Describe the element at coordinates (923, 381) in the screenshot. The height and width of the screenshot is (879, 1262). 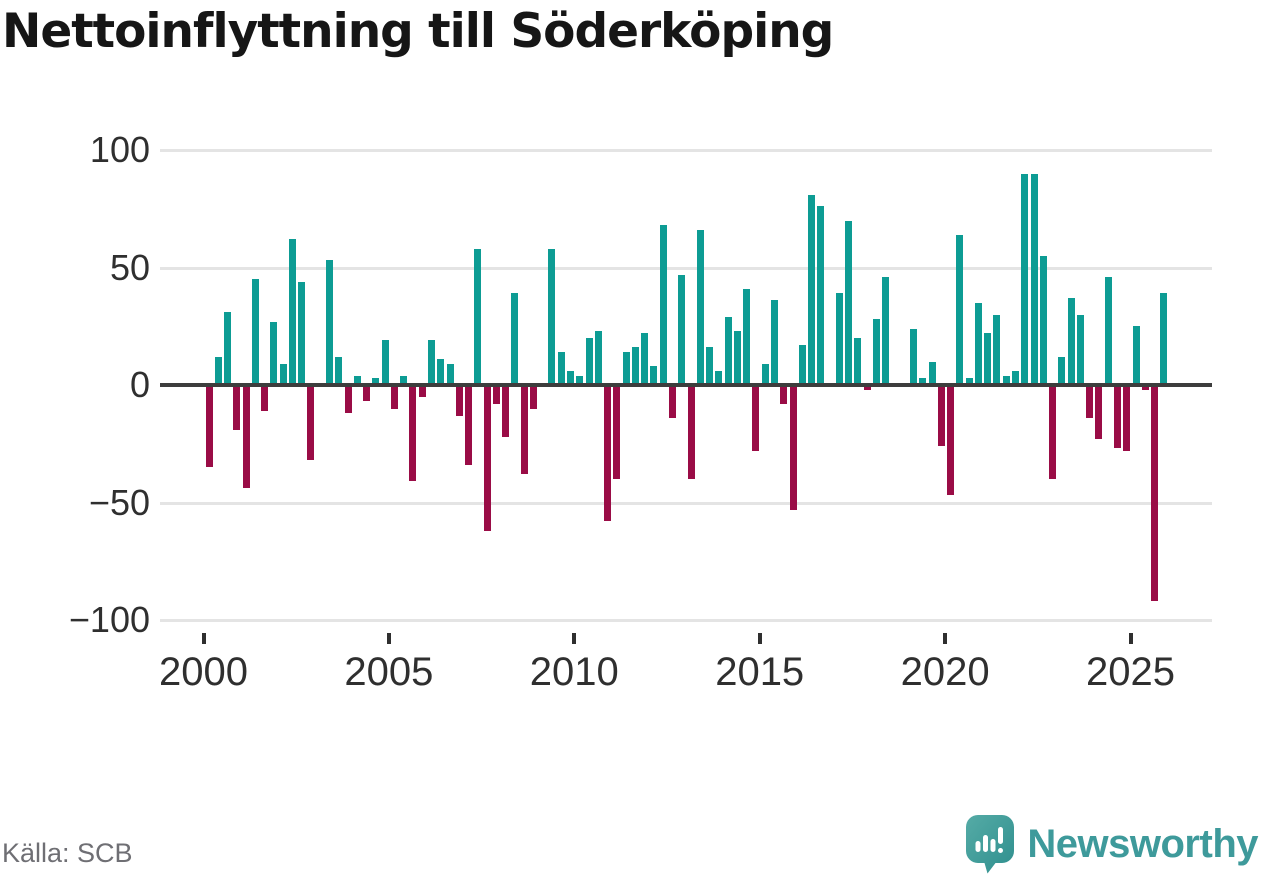
I see `bar-2019Q2` at that location.